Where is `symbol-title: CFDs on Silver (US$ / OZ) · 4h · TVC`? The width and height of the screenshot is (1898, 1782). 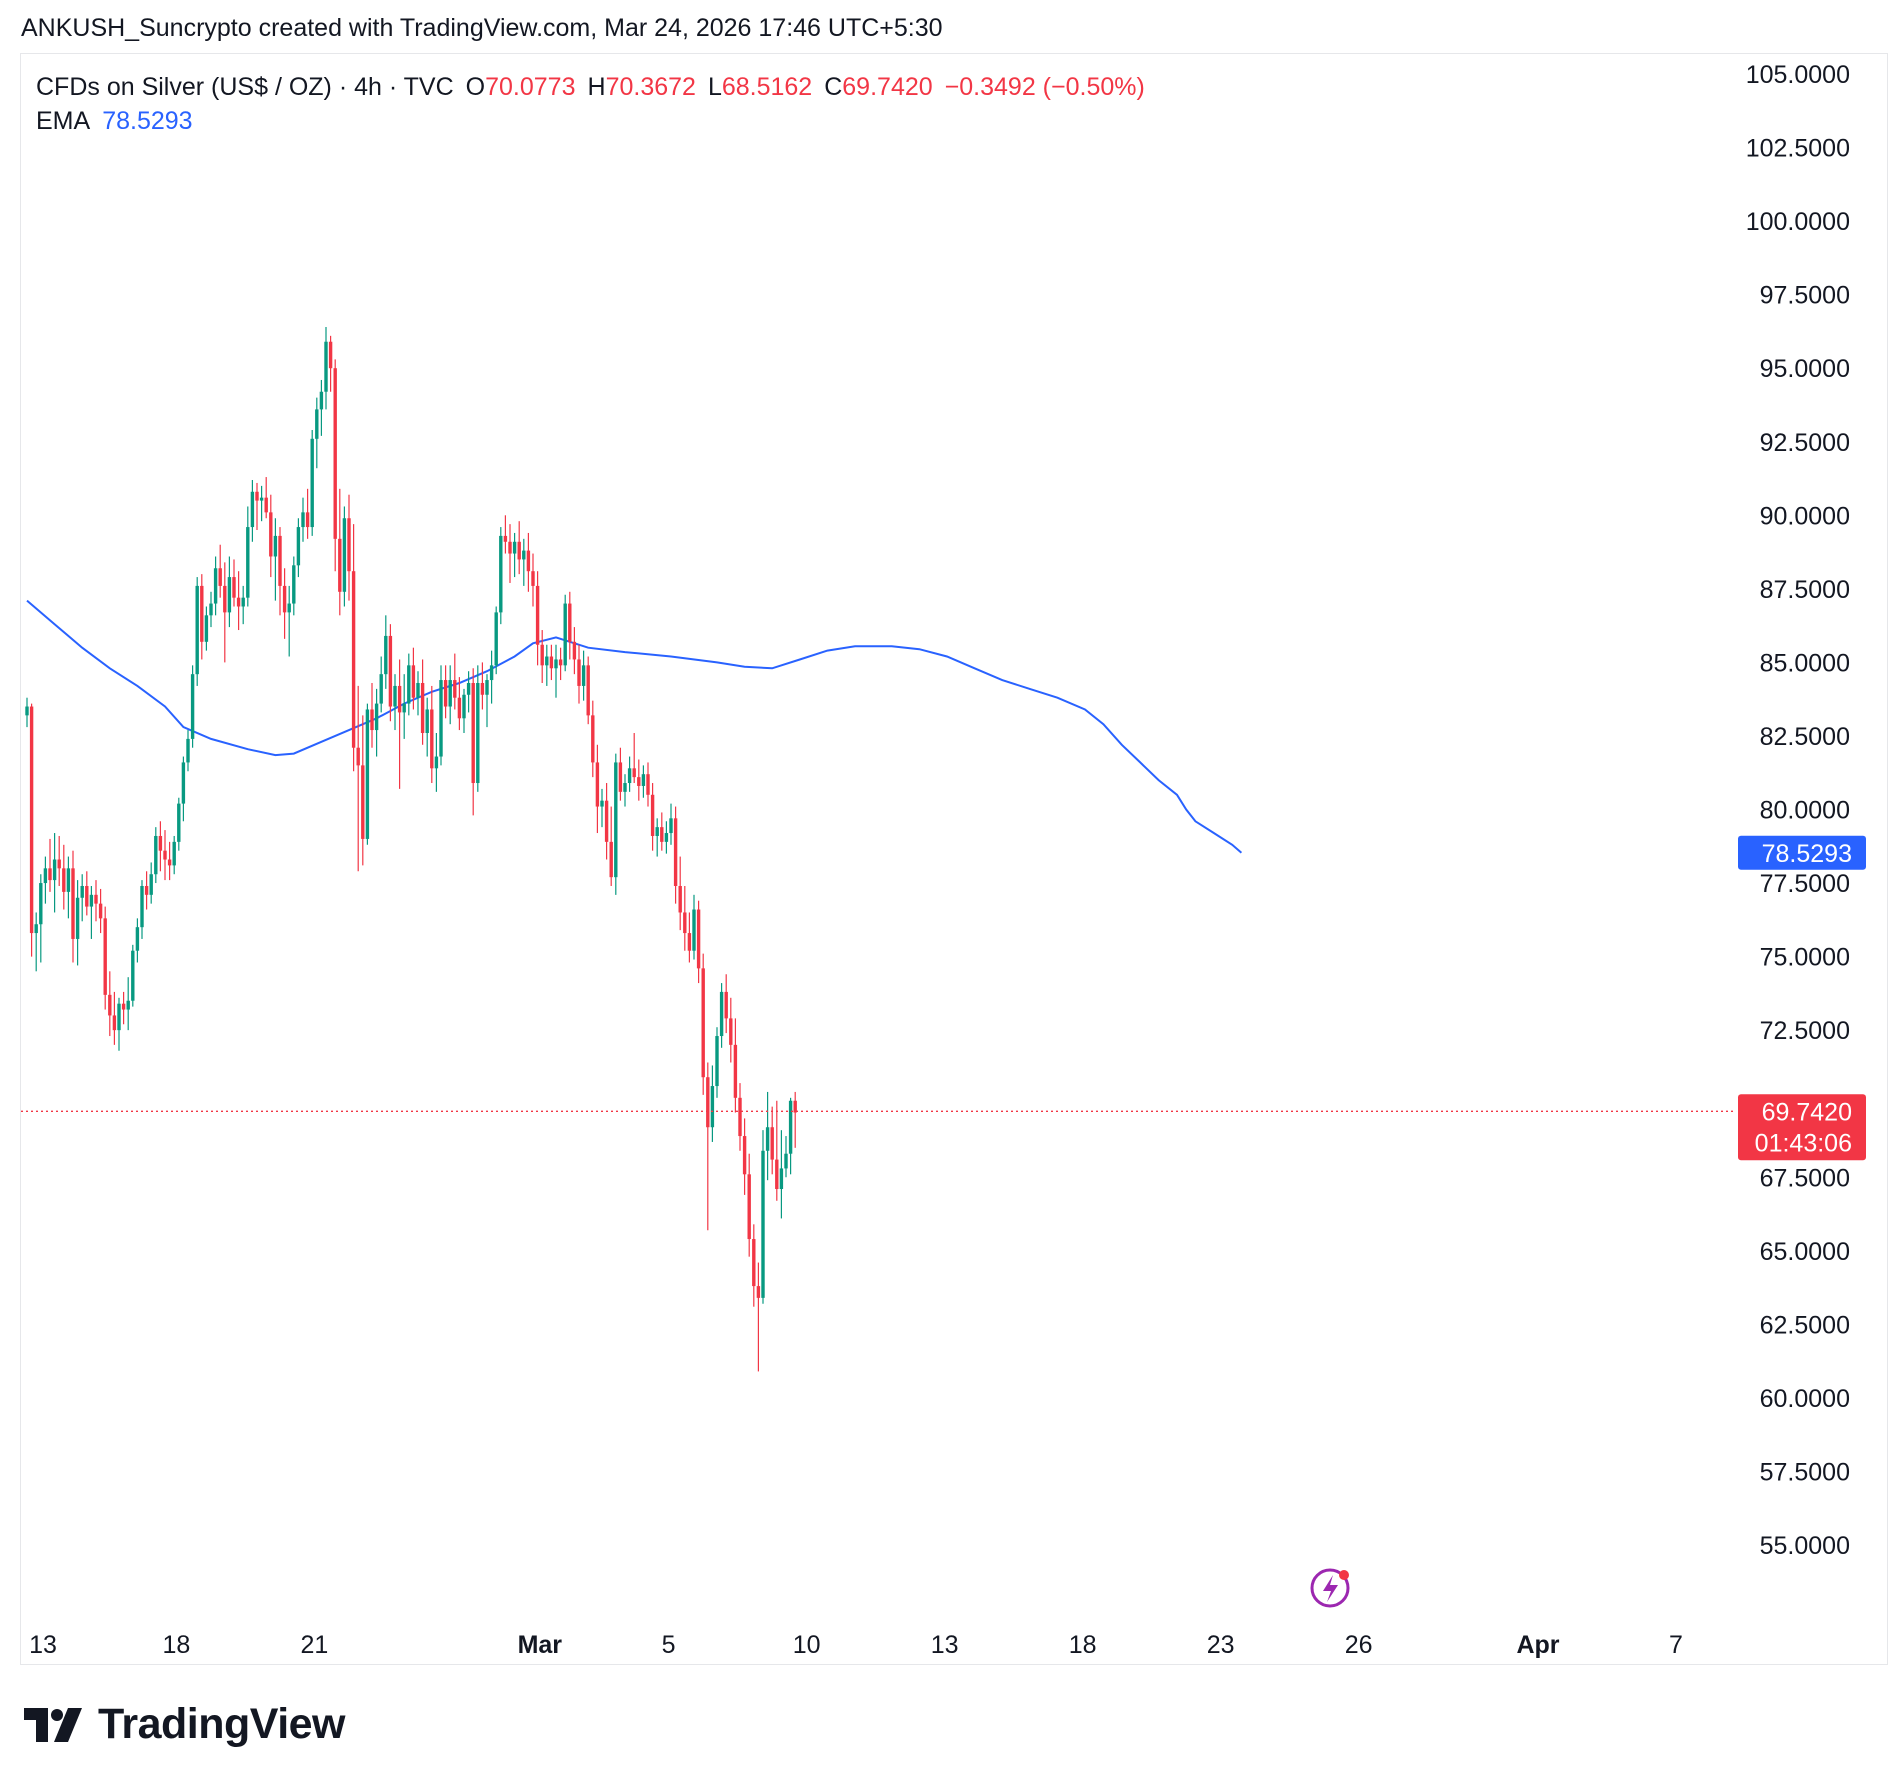
symbol-title: CFDs on Silver (US$ / OZ) · 4h · TVC is located at coordinates (245, 87).